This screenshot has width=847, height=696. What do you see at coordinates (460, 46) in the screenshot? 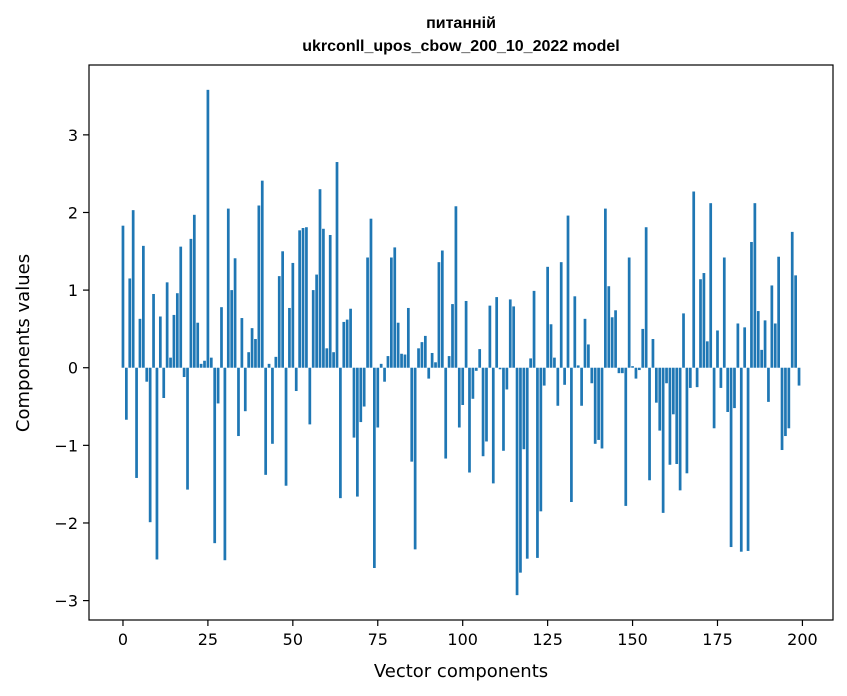
I see `chart-title-line2: ukrconll_upos_cbow_200_10_2022 model` at bounding box center [460, 46].